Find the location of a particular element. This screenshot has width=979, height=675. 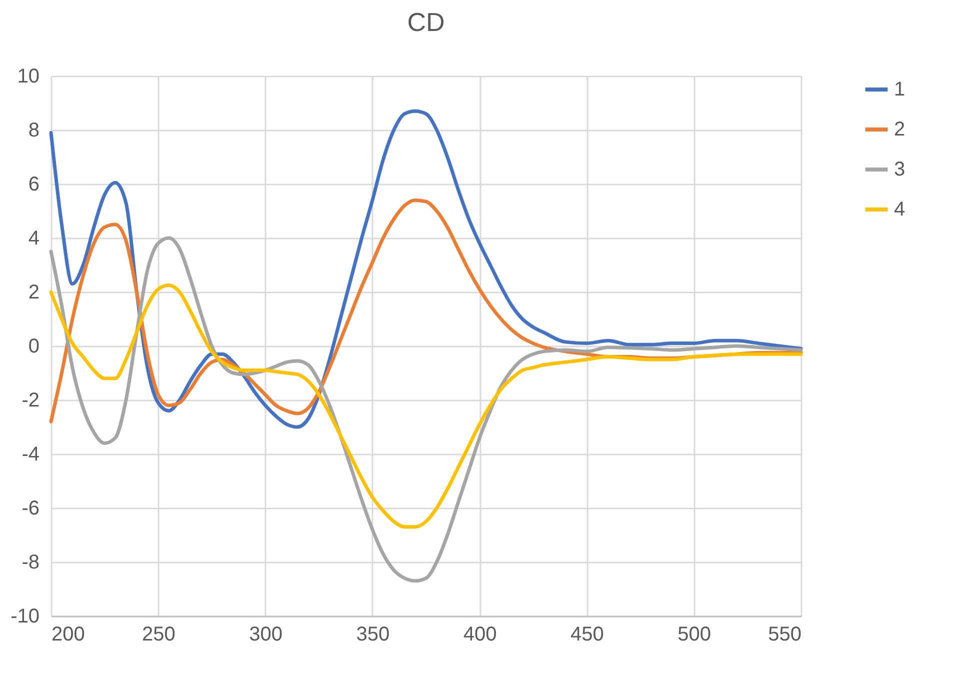

x-tick-label: 350 is located at coordinates (373, 635).